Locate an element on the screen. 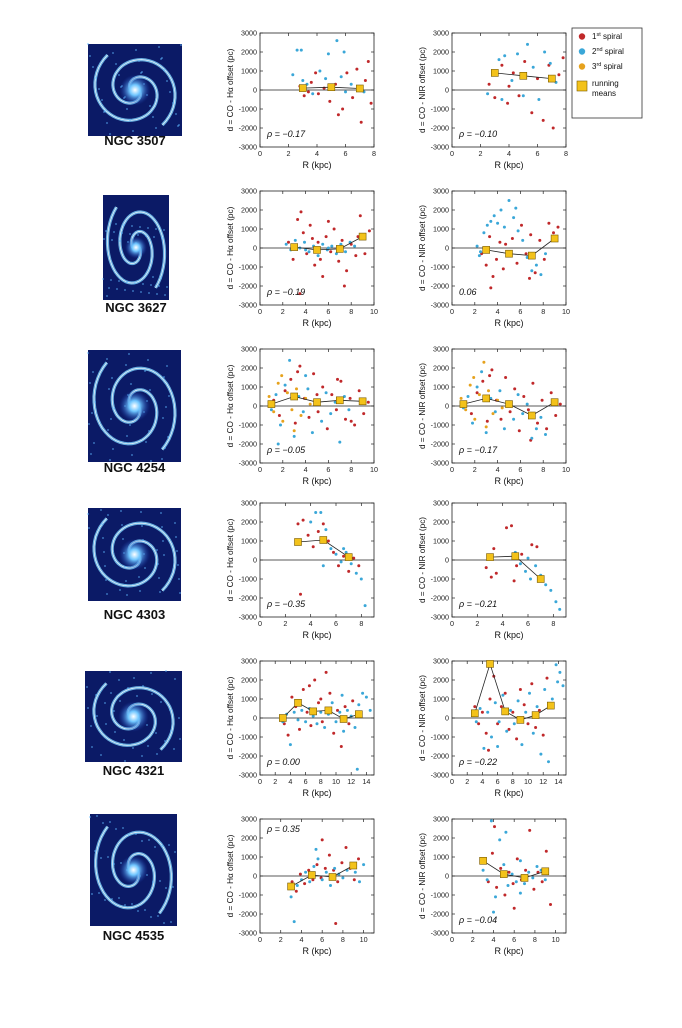  y-tick-label: -3000 is located at coordinates (440, 933).